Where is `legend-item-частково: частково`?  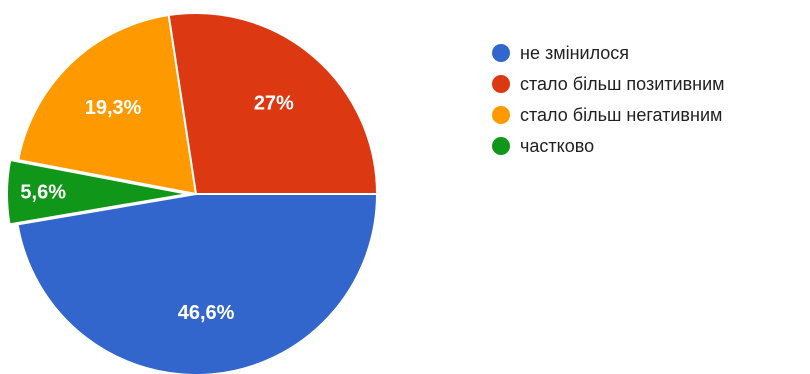
legend-item-частково: частково is located at coordinates (543, 146).